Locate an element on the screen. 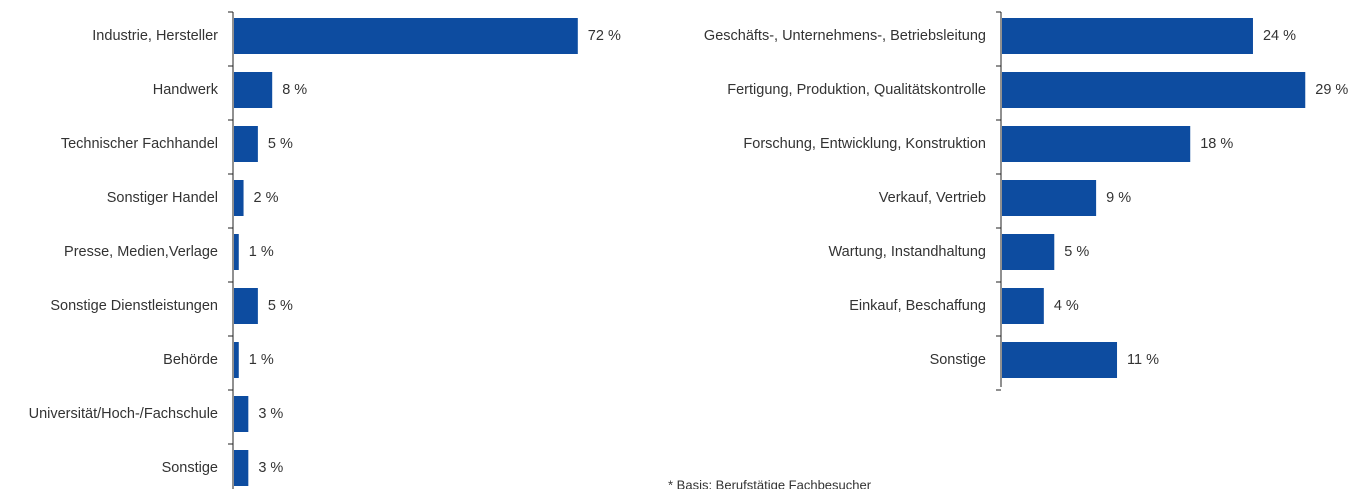  category-label: Wartung, Instandhaltung is located at coordinates (907, 252).